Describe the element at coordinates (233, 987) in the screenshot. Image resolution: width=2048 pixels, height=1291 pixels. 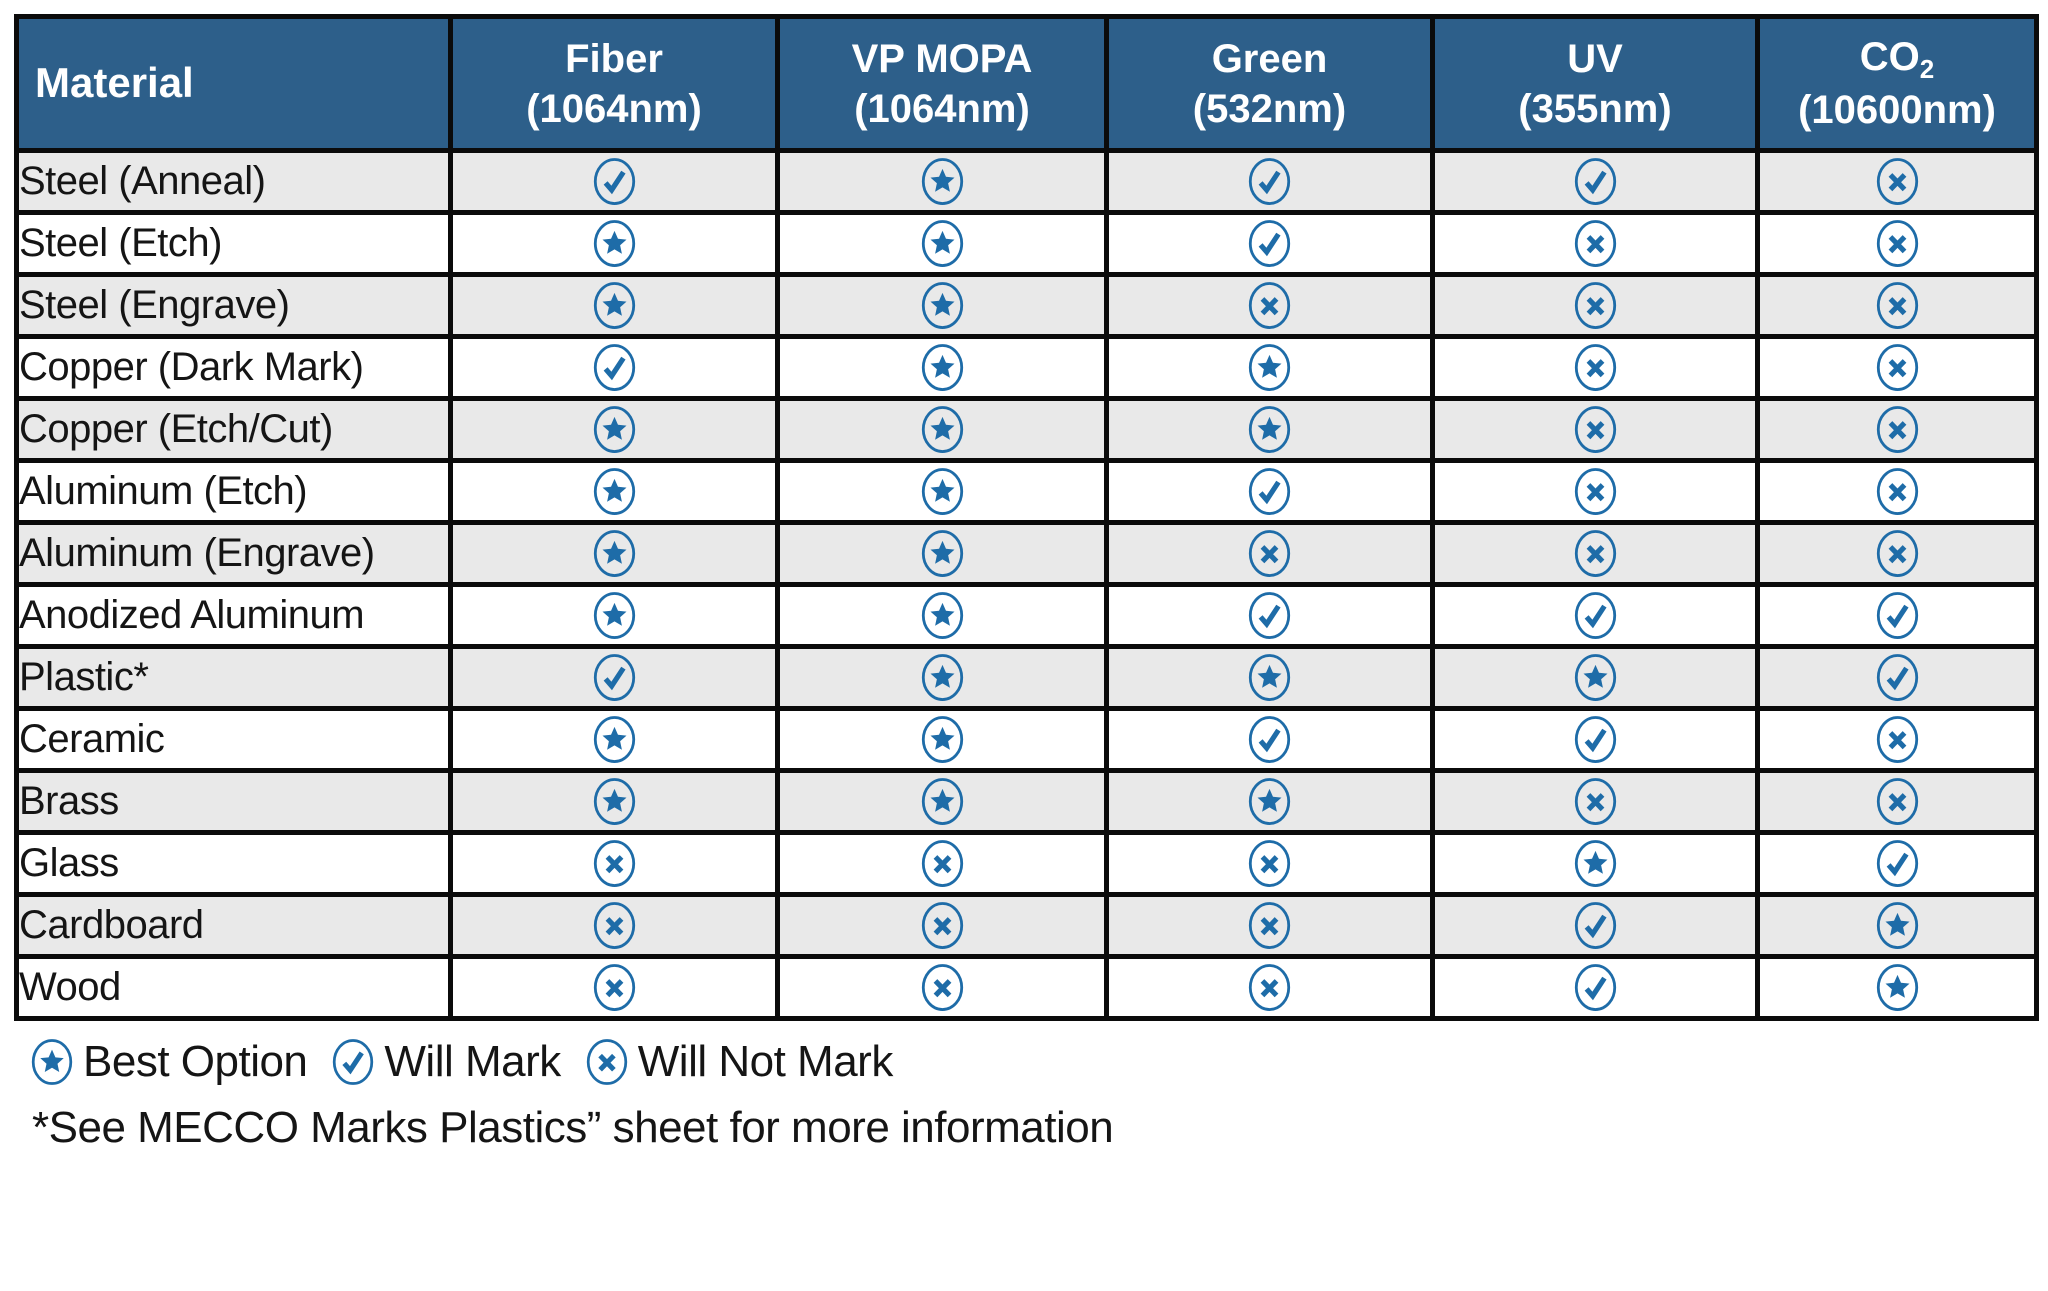
I see `material-label: Wood` at that location.